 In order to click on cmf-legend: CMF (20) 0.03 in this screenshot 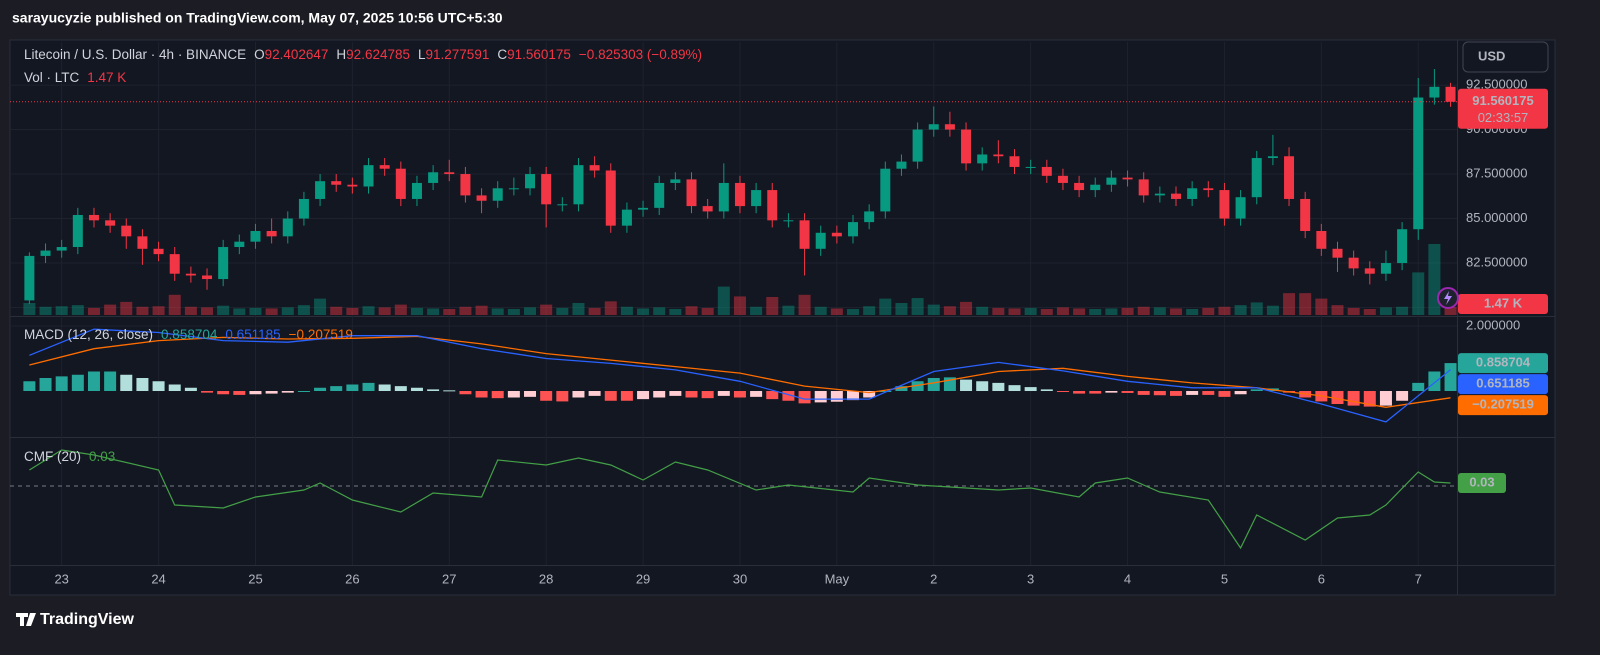, I will do `click(69, 456)`.